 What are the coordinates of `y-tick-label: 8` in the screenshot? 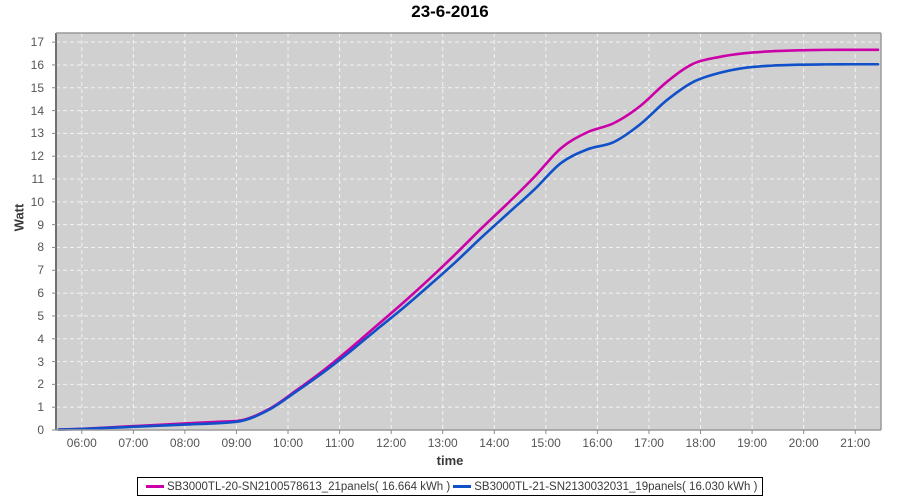 It's located at (40, 247).